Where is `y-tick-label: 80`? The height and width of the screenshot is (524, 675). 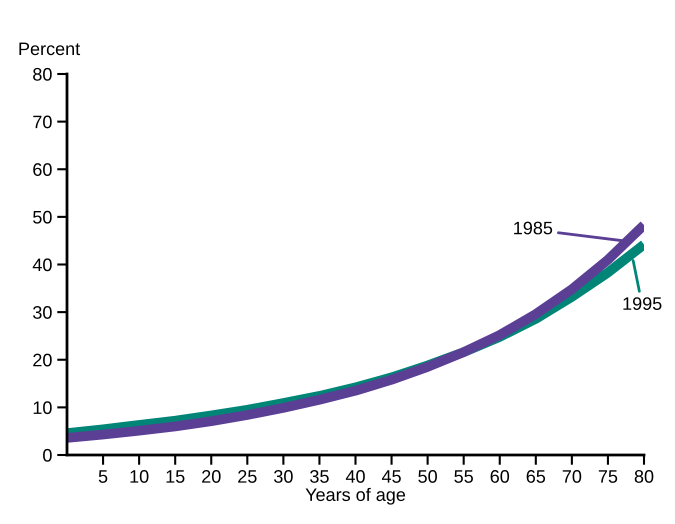 y-tick-label: 80 is located at coordinates (42, 74).